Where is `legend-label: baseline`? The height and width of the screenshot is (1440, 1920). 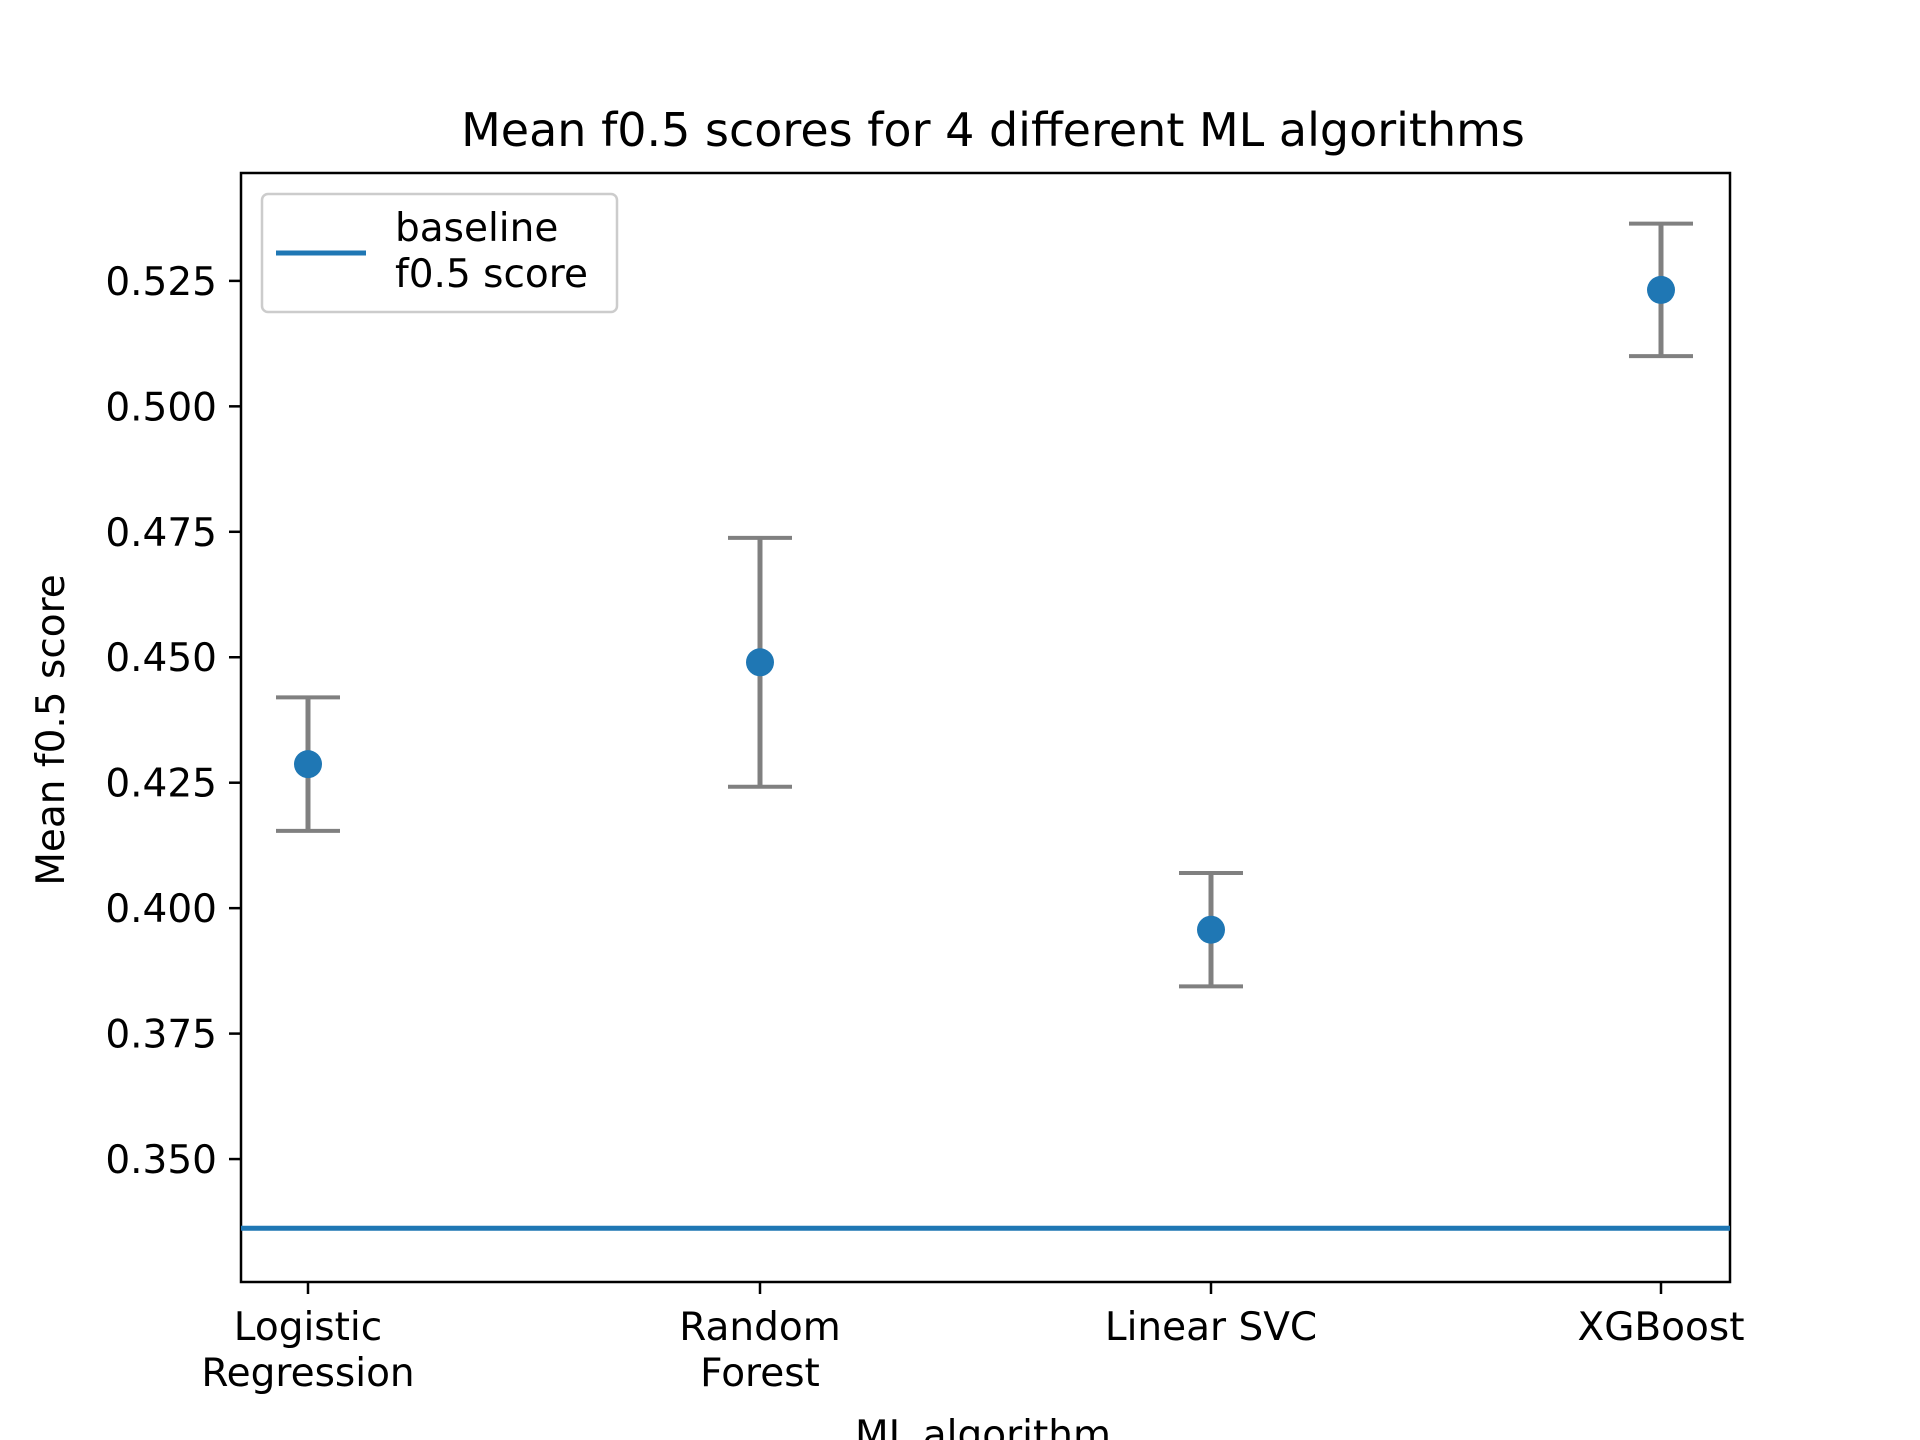 legend-label: baseline is located at coordinates (476, 228).